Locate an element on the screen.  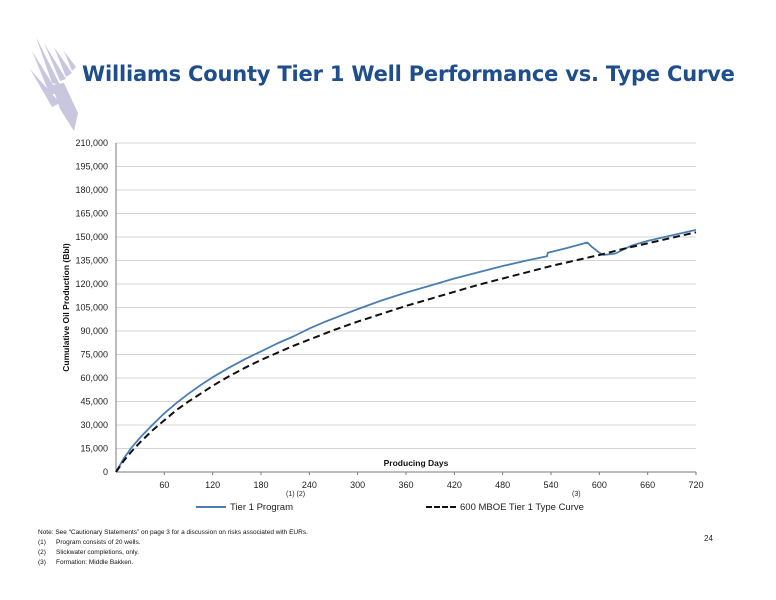
y-tick-label: 120,000 is located at coordinates (91, 284).